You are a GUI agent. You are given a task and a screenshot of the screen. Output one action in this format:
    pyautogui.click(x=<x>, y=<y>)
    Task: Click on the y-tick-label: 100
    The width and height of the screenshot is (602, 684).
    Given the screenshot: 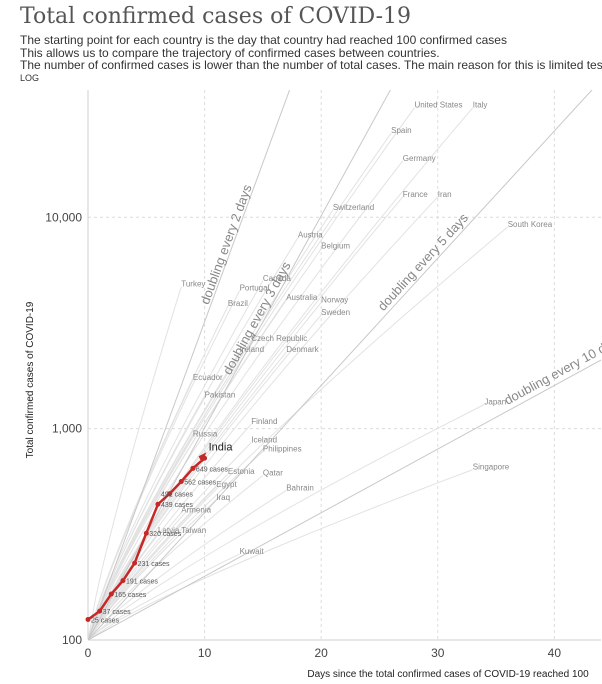 What is the action you would take?
    pyautogui.click(x=72, y=640)
    